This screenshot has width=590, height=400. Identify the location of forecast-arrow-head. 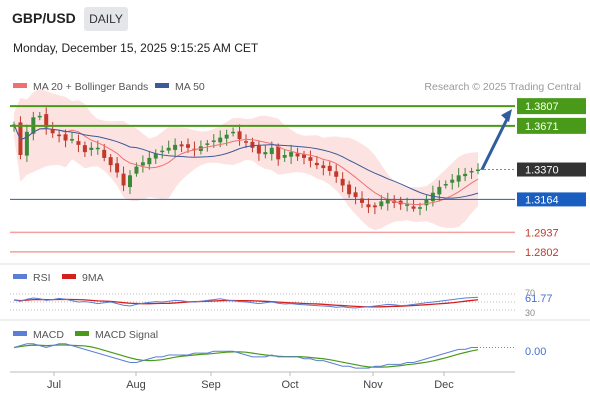
(506, 116).